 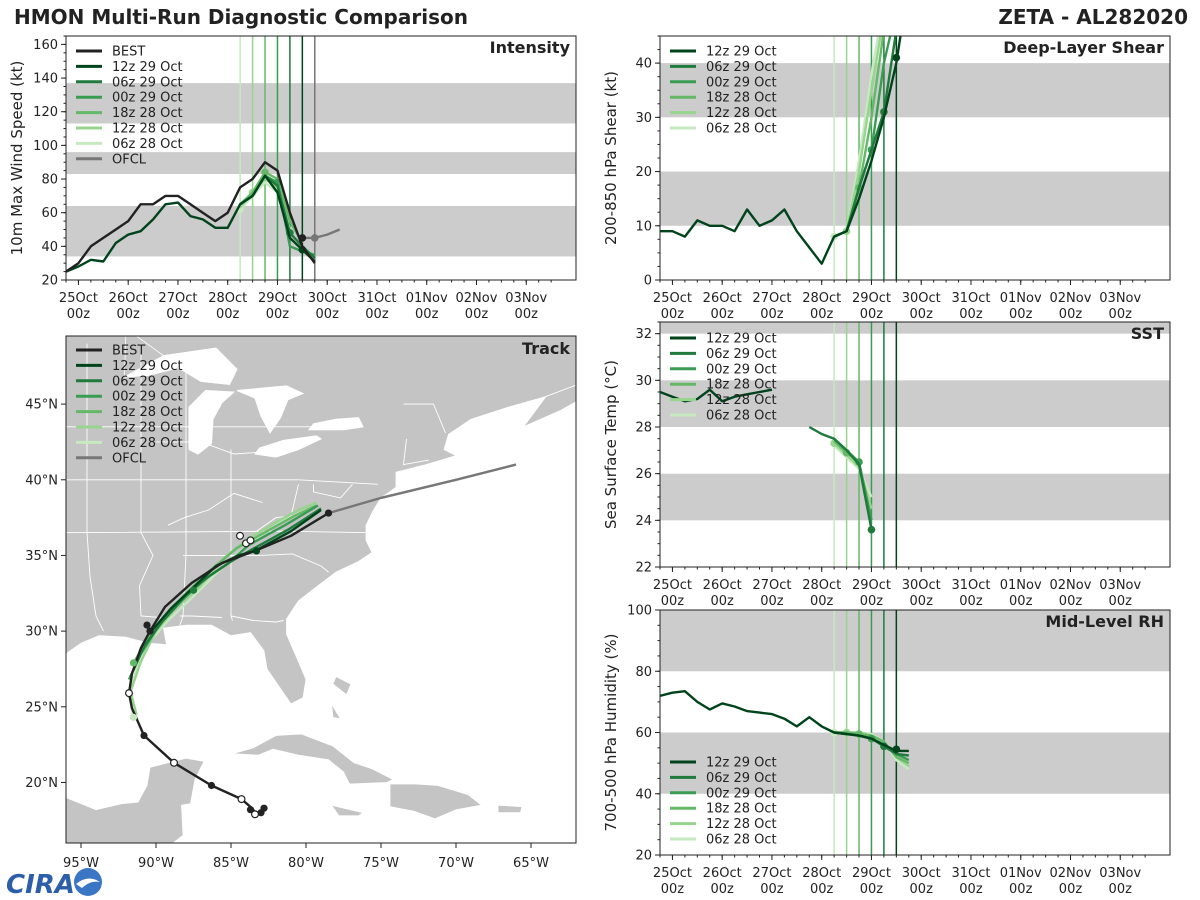 What do you see at coordinates (821, 298) in the screenshot?
I see `shear-xtick-line: 28Oct` at bounding box center [821, 298].